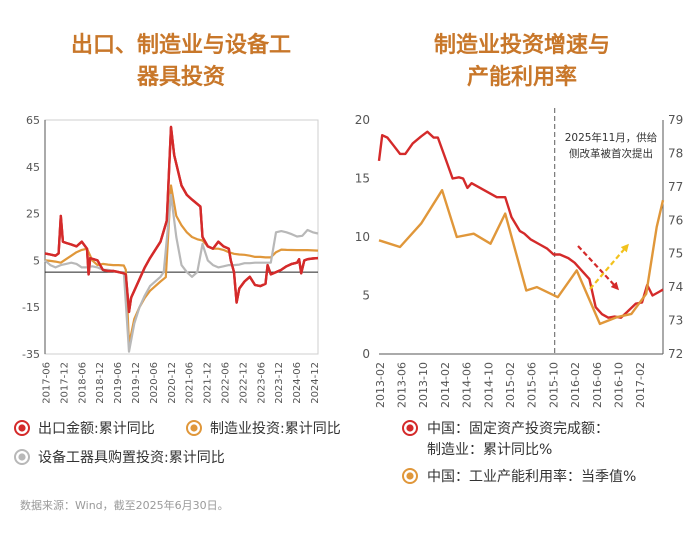 This screenshot has height=542, width=700. What do you see at coordinates (423, 385) in the screenshot?
I see `right-x-tick-label: 2013-10` at bounding box center [423, 385].